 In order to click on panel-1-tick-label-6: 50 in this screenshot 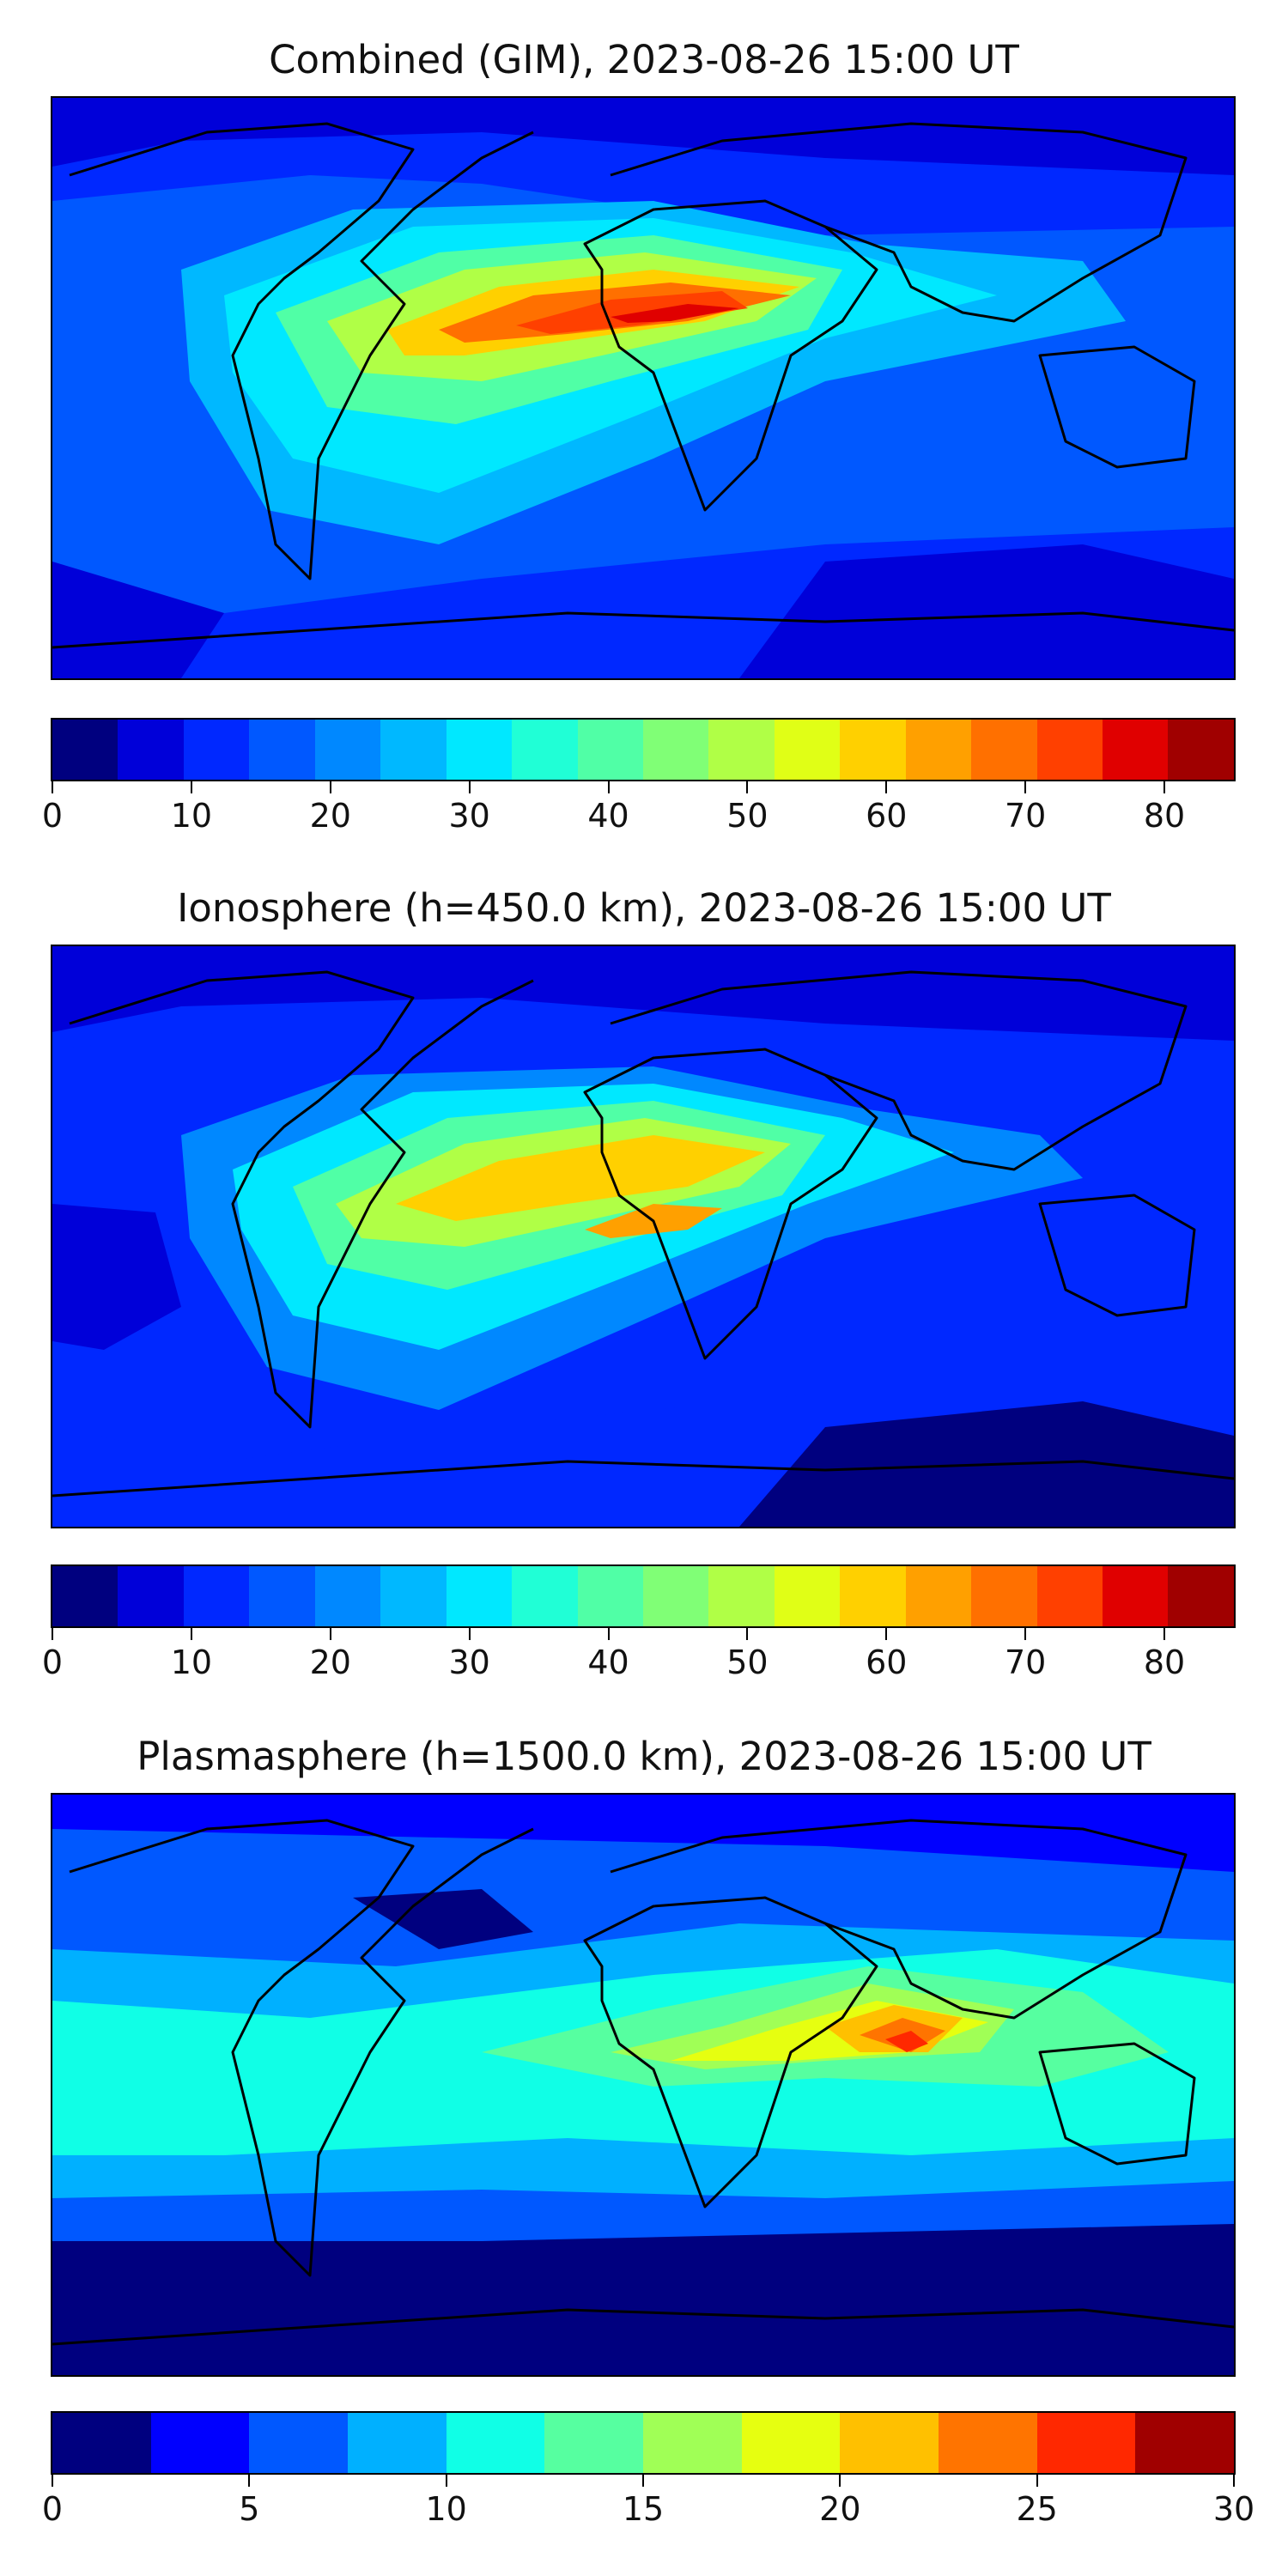, I will do `click(748, 816)`.